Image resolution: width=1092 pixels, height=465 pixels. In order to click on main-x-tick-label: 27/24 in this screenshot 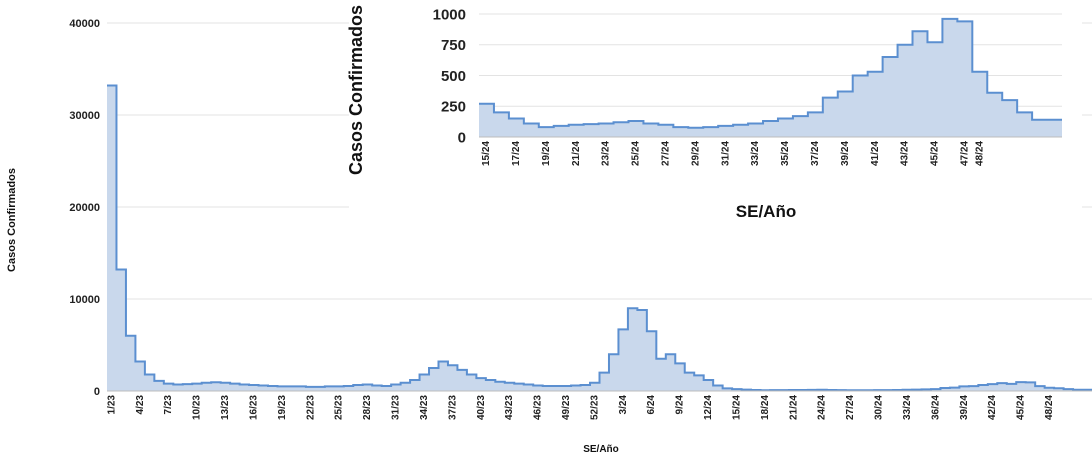, I will do `click(850, 407)`.